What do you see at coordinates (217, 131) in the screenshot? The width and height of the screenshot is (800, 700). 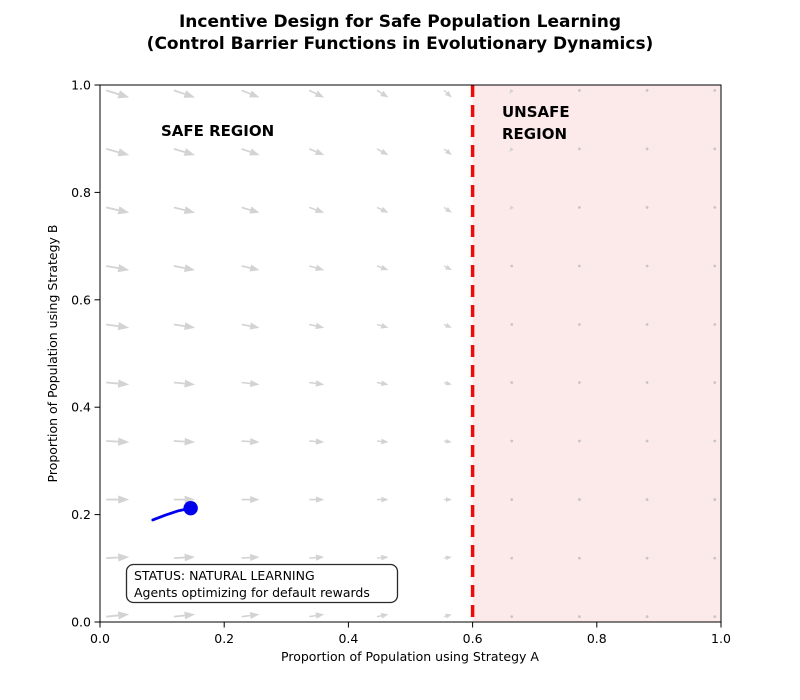 I see `safe-region-label: SAFE REGION` at bounding box center [217, 131].